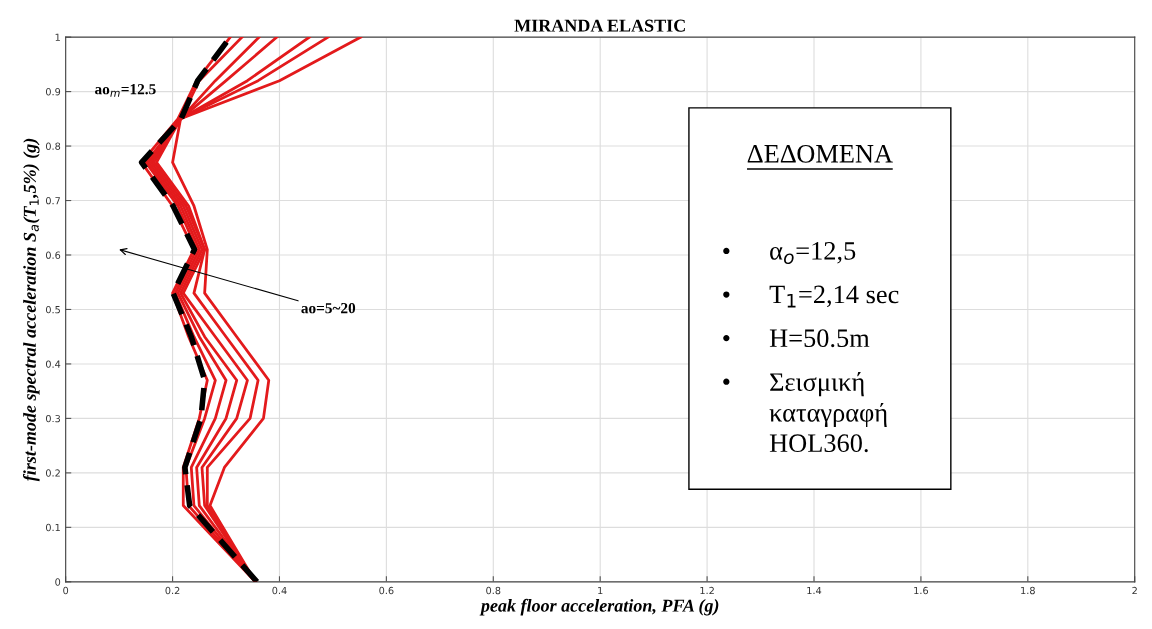  What do you see at coordinates (600, 590) in the screenshot?
I see `x-tick-label: 1` at bounding box center [600, 590].